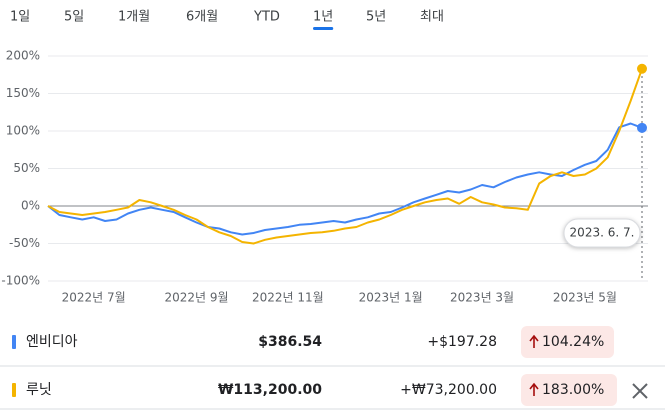 Image resolution: width=665 pixels, height=414 pixels. I want to click on tooltip-text: 2023. 6. 7., so click(602, 233).